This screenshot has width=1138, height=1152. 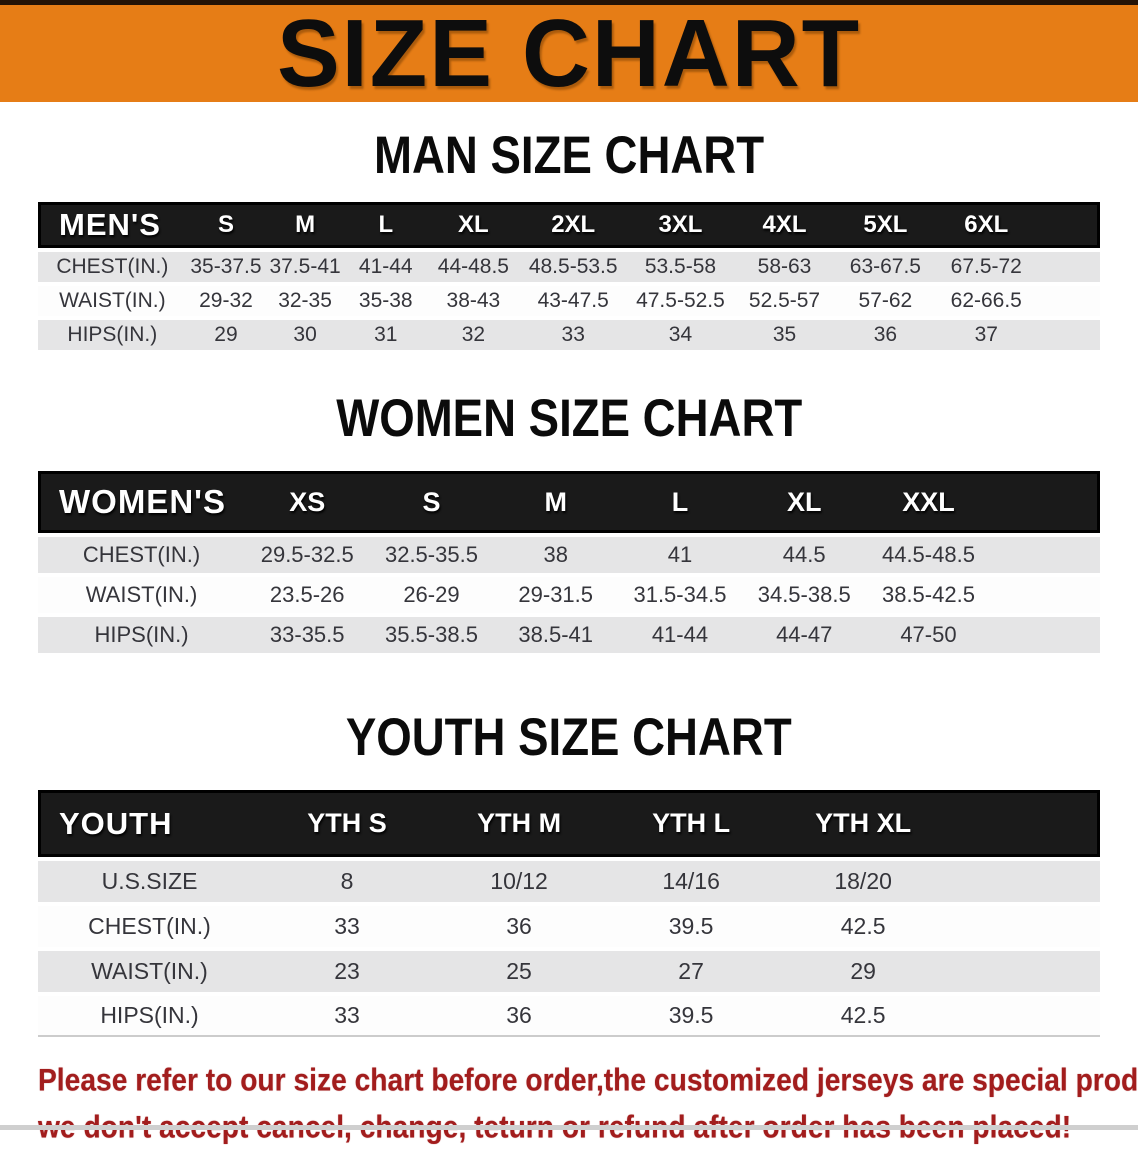 I want to click on size-column-header: L, so click(x=385, y=225).